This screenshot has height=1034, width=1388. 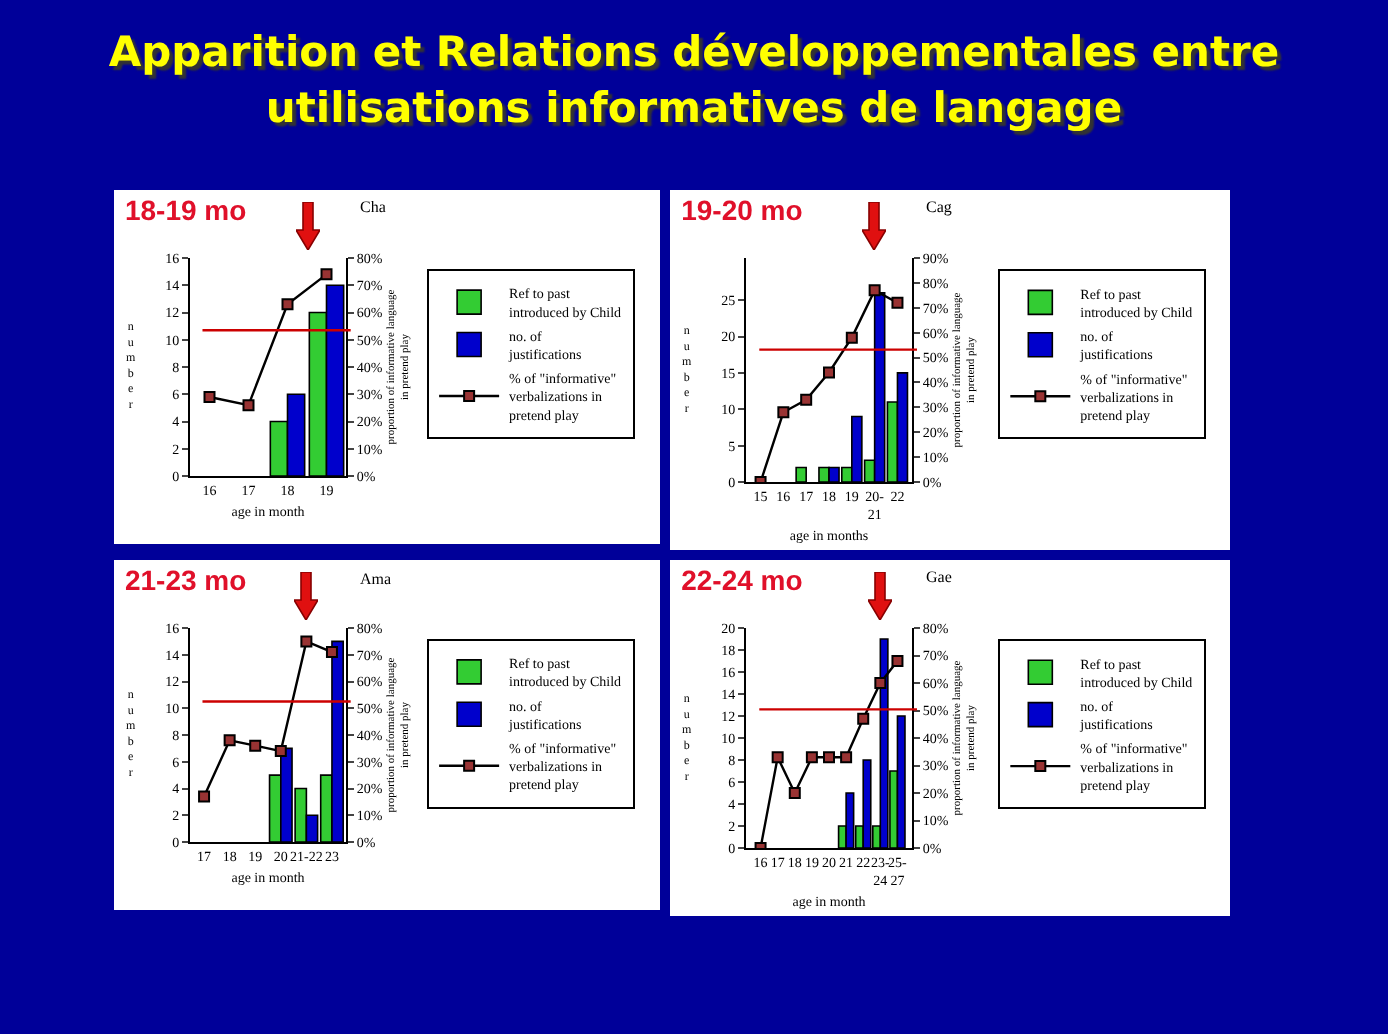 I want to click on chart-title: 19-20 mo, so click(x=742, y=210).